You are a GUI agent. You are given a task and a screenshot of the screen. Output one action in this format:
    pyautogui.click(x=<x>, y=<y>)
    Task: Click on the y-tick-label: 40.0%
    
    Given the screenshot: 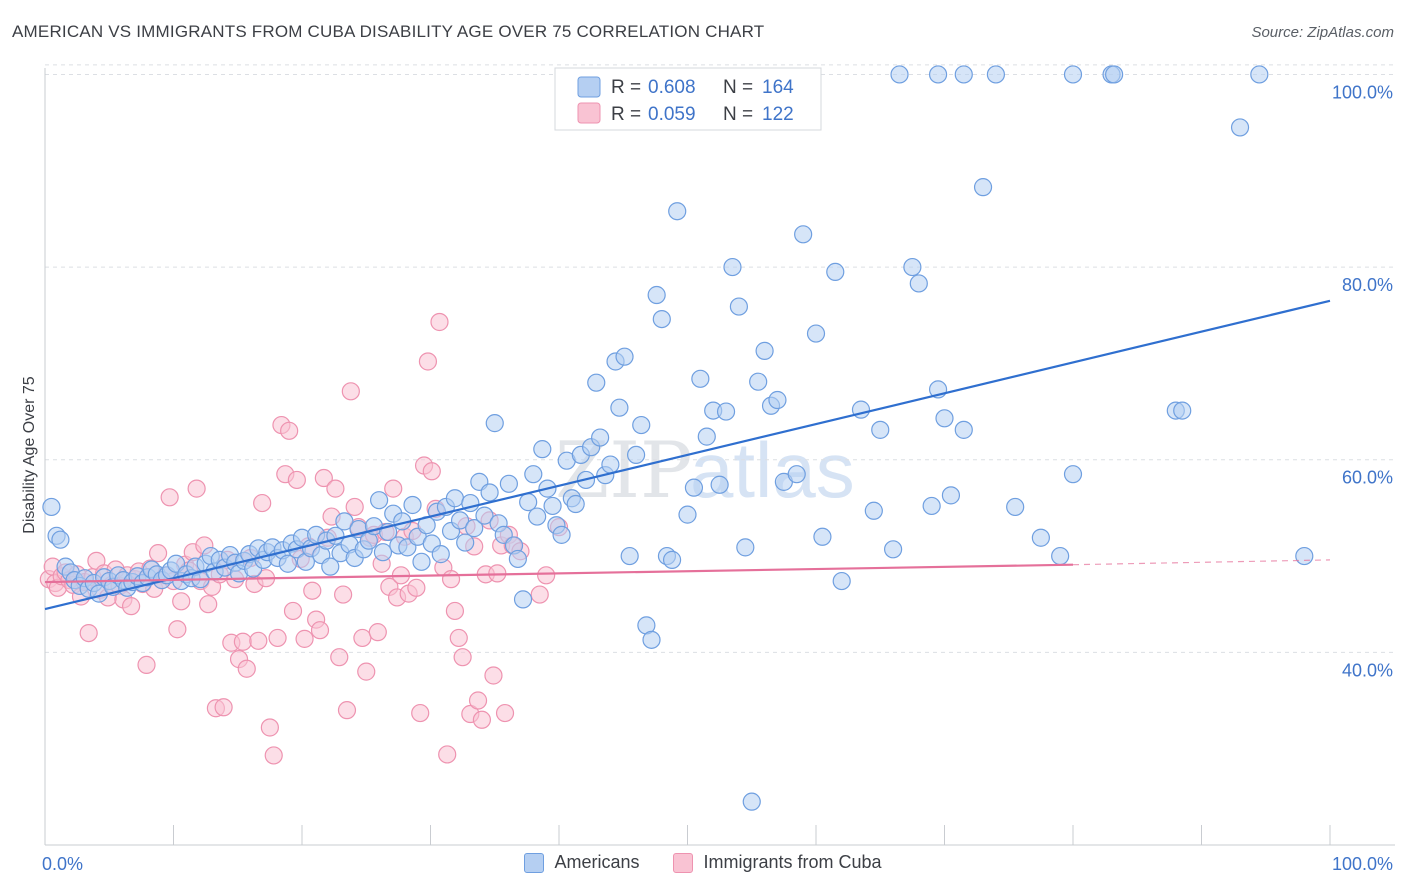 What is the action you would take?
    pyautogui.click(x=1367, y=670)
    